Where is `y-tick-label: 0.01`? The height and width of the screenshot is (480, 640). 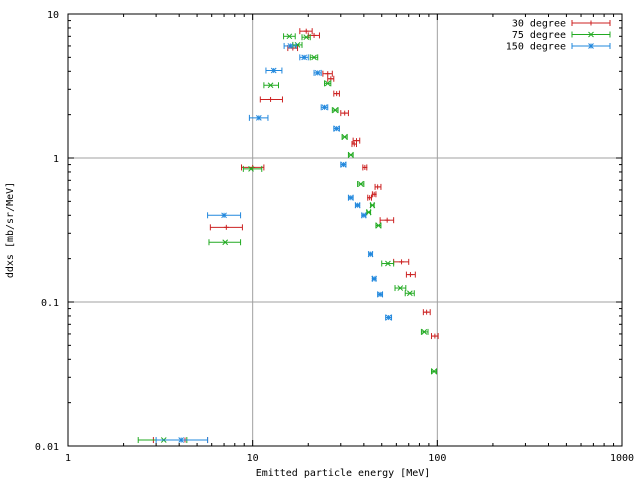 y-tick-label: 0.01 is located at coordinates (47, 447).